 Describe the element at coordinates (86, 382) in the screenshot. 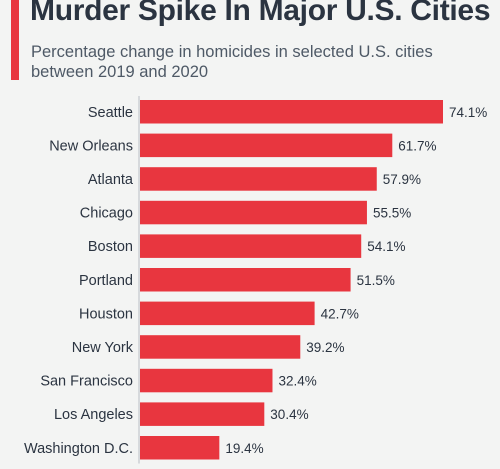

I see `category-label-san-francisco: San Francisco` at that location.